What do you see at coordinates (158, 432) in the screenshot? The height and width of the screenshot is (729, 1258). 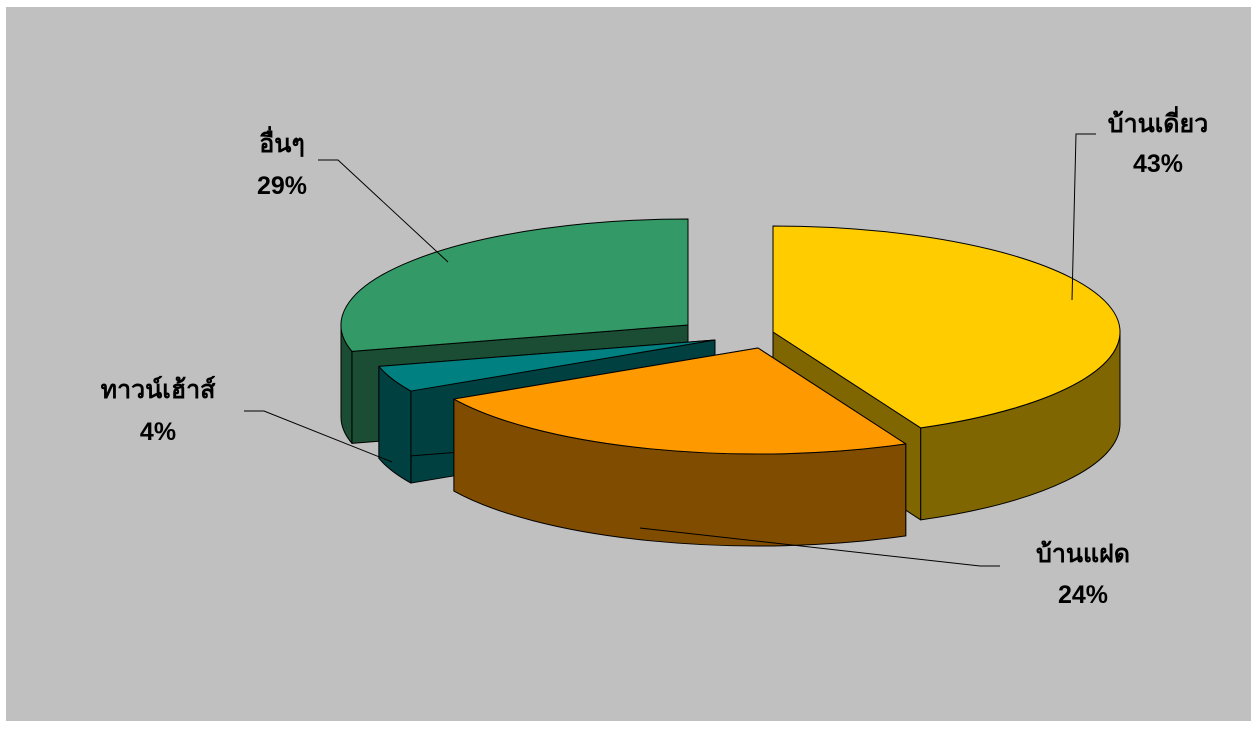 I see `slice-value-townhouse: 4%` at bounding box center [158, 432].